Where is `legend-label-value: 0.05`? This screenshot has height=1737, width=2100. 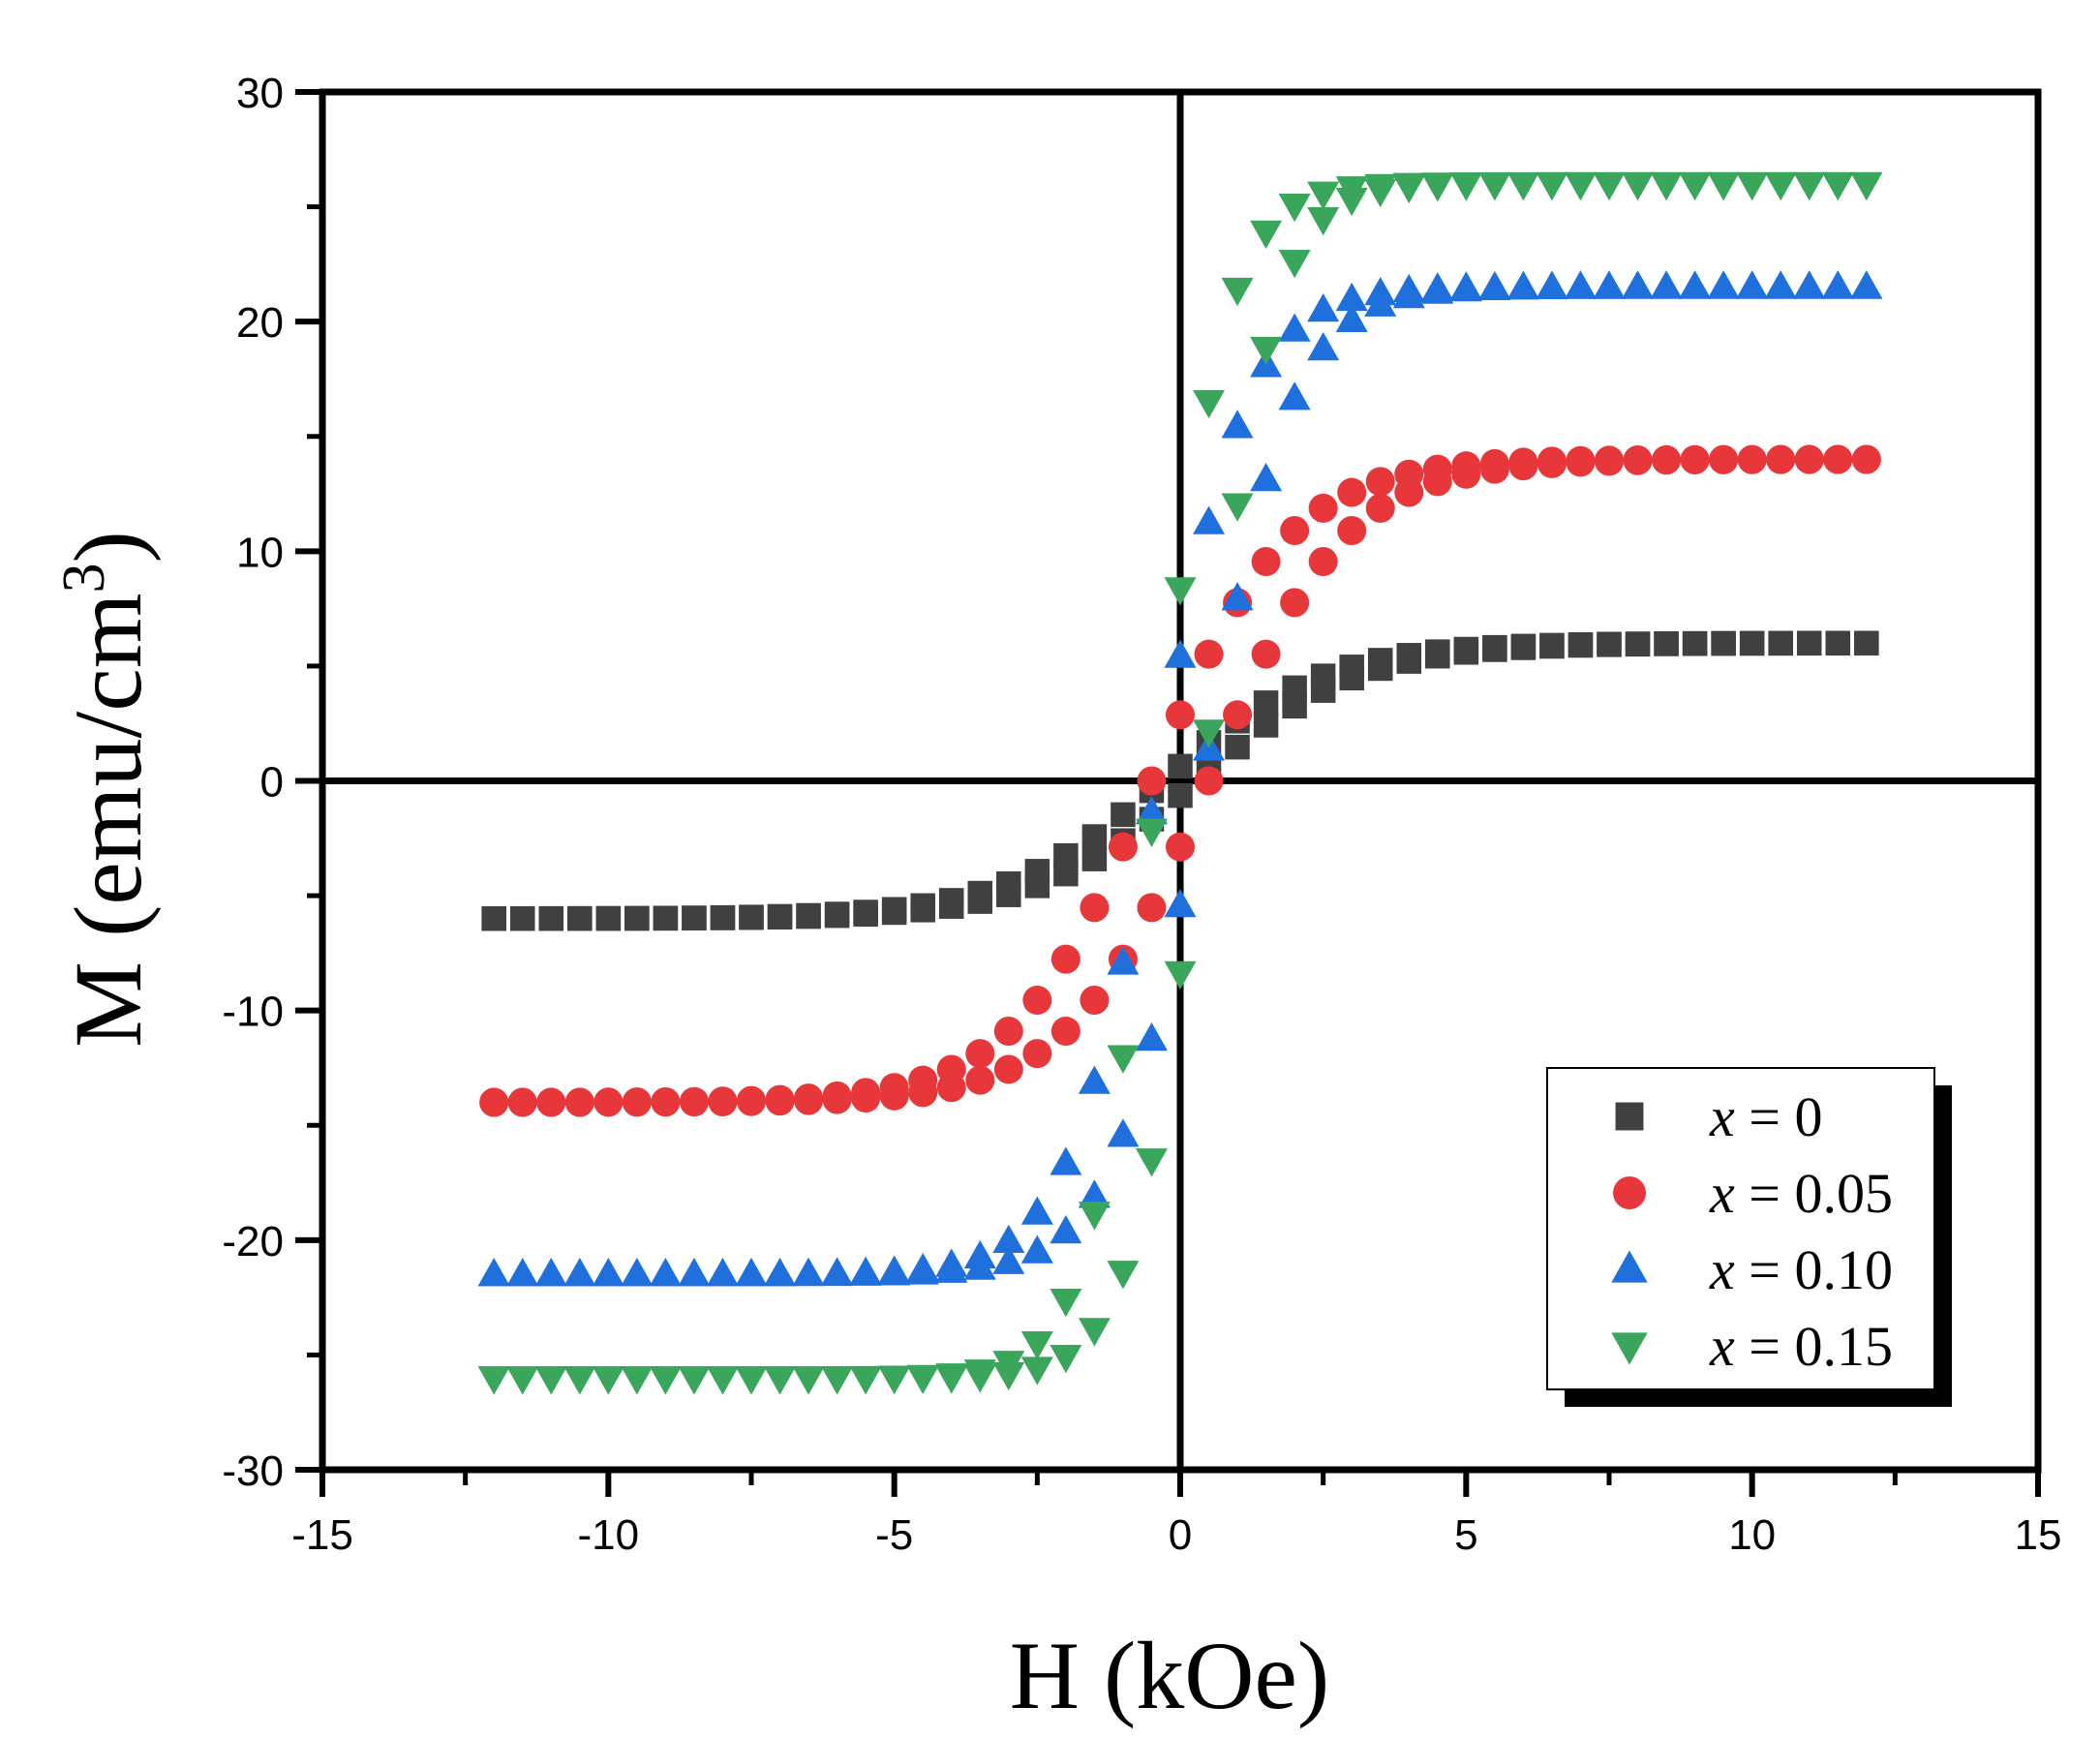
legend-label-value: 0.05 is located at coordinates (1844, 1193).